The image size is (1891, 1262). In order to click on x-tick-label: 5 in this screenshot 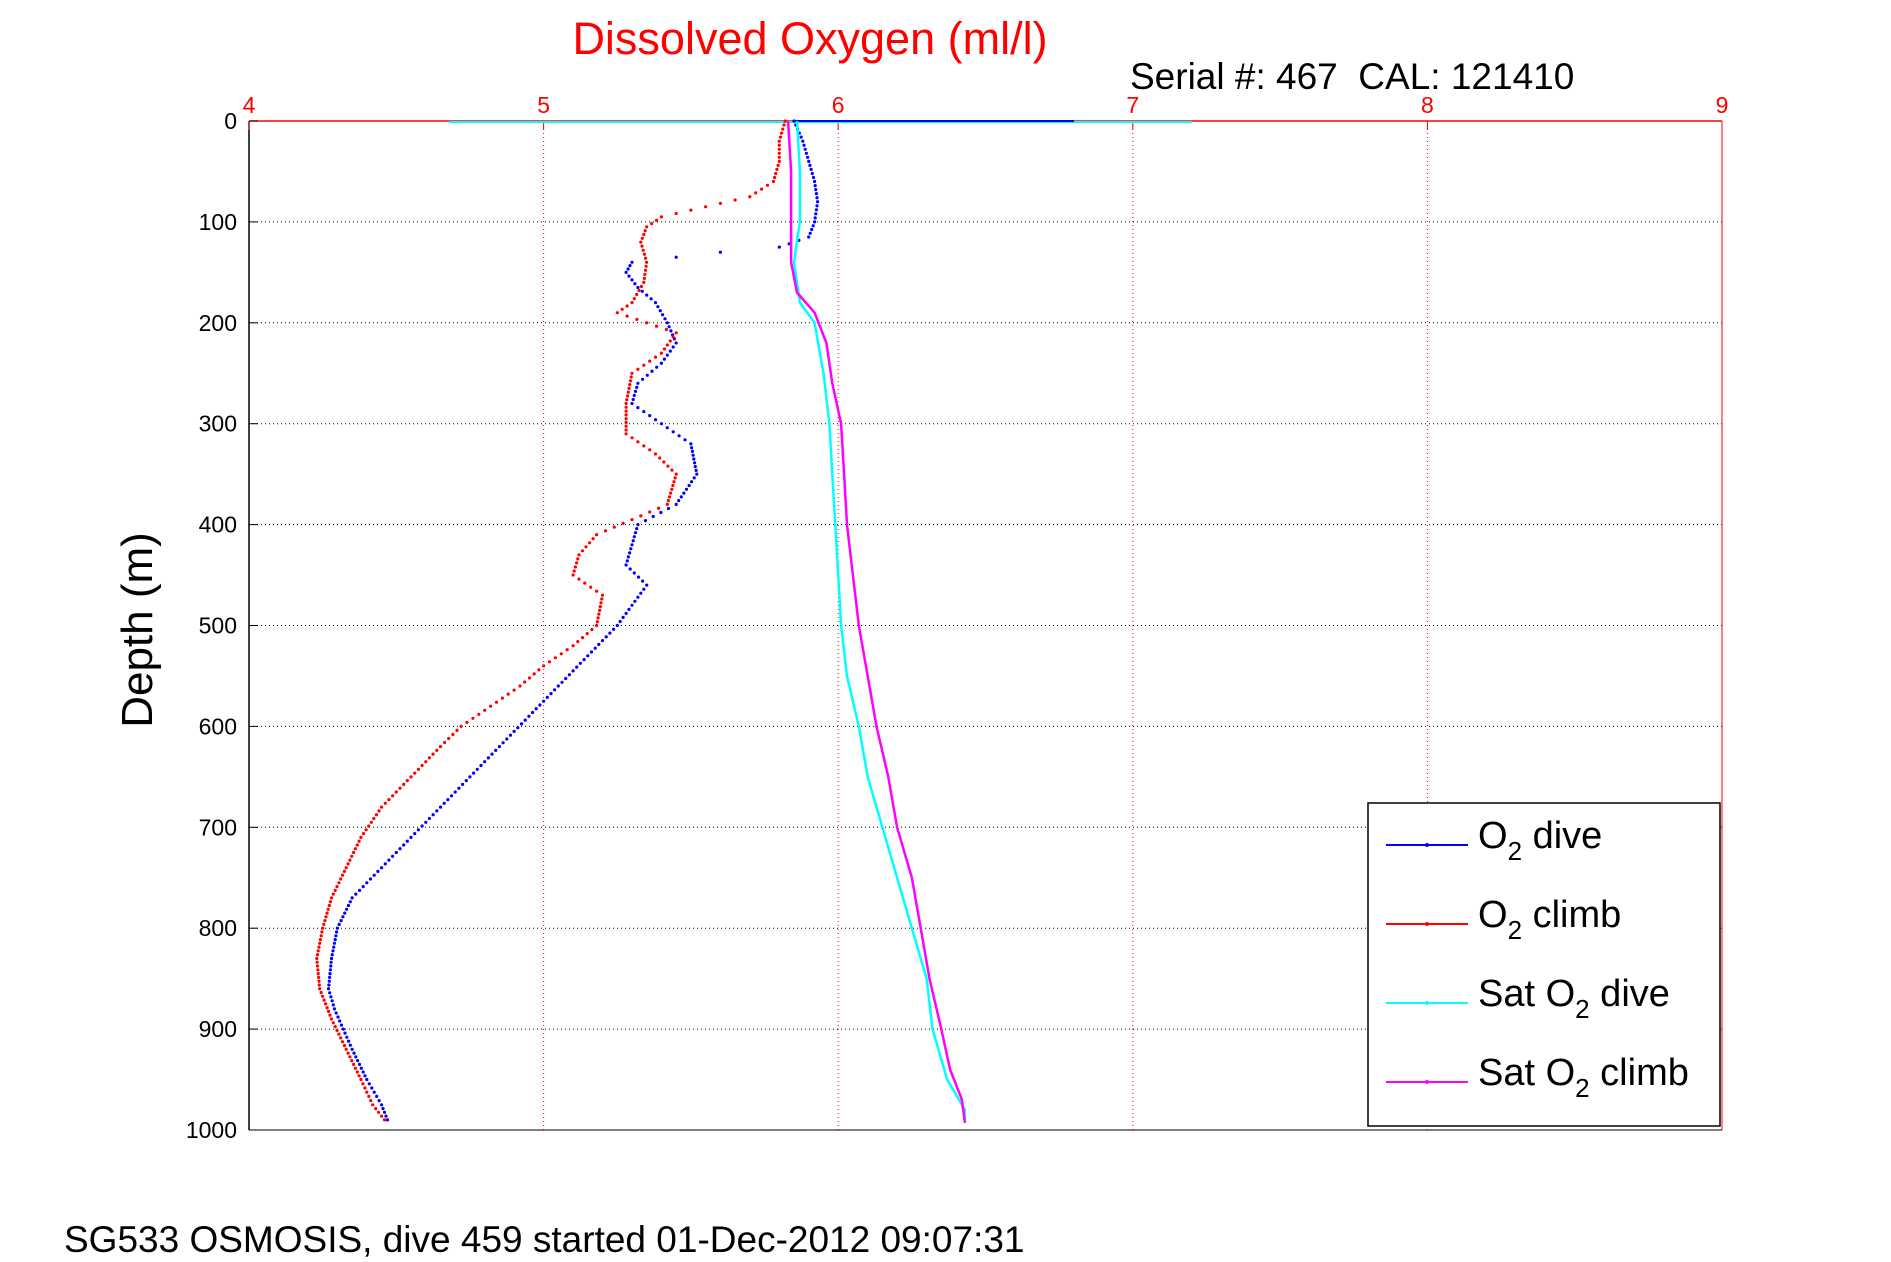, I will do `click(543, 105)`.